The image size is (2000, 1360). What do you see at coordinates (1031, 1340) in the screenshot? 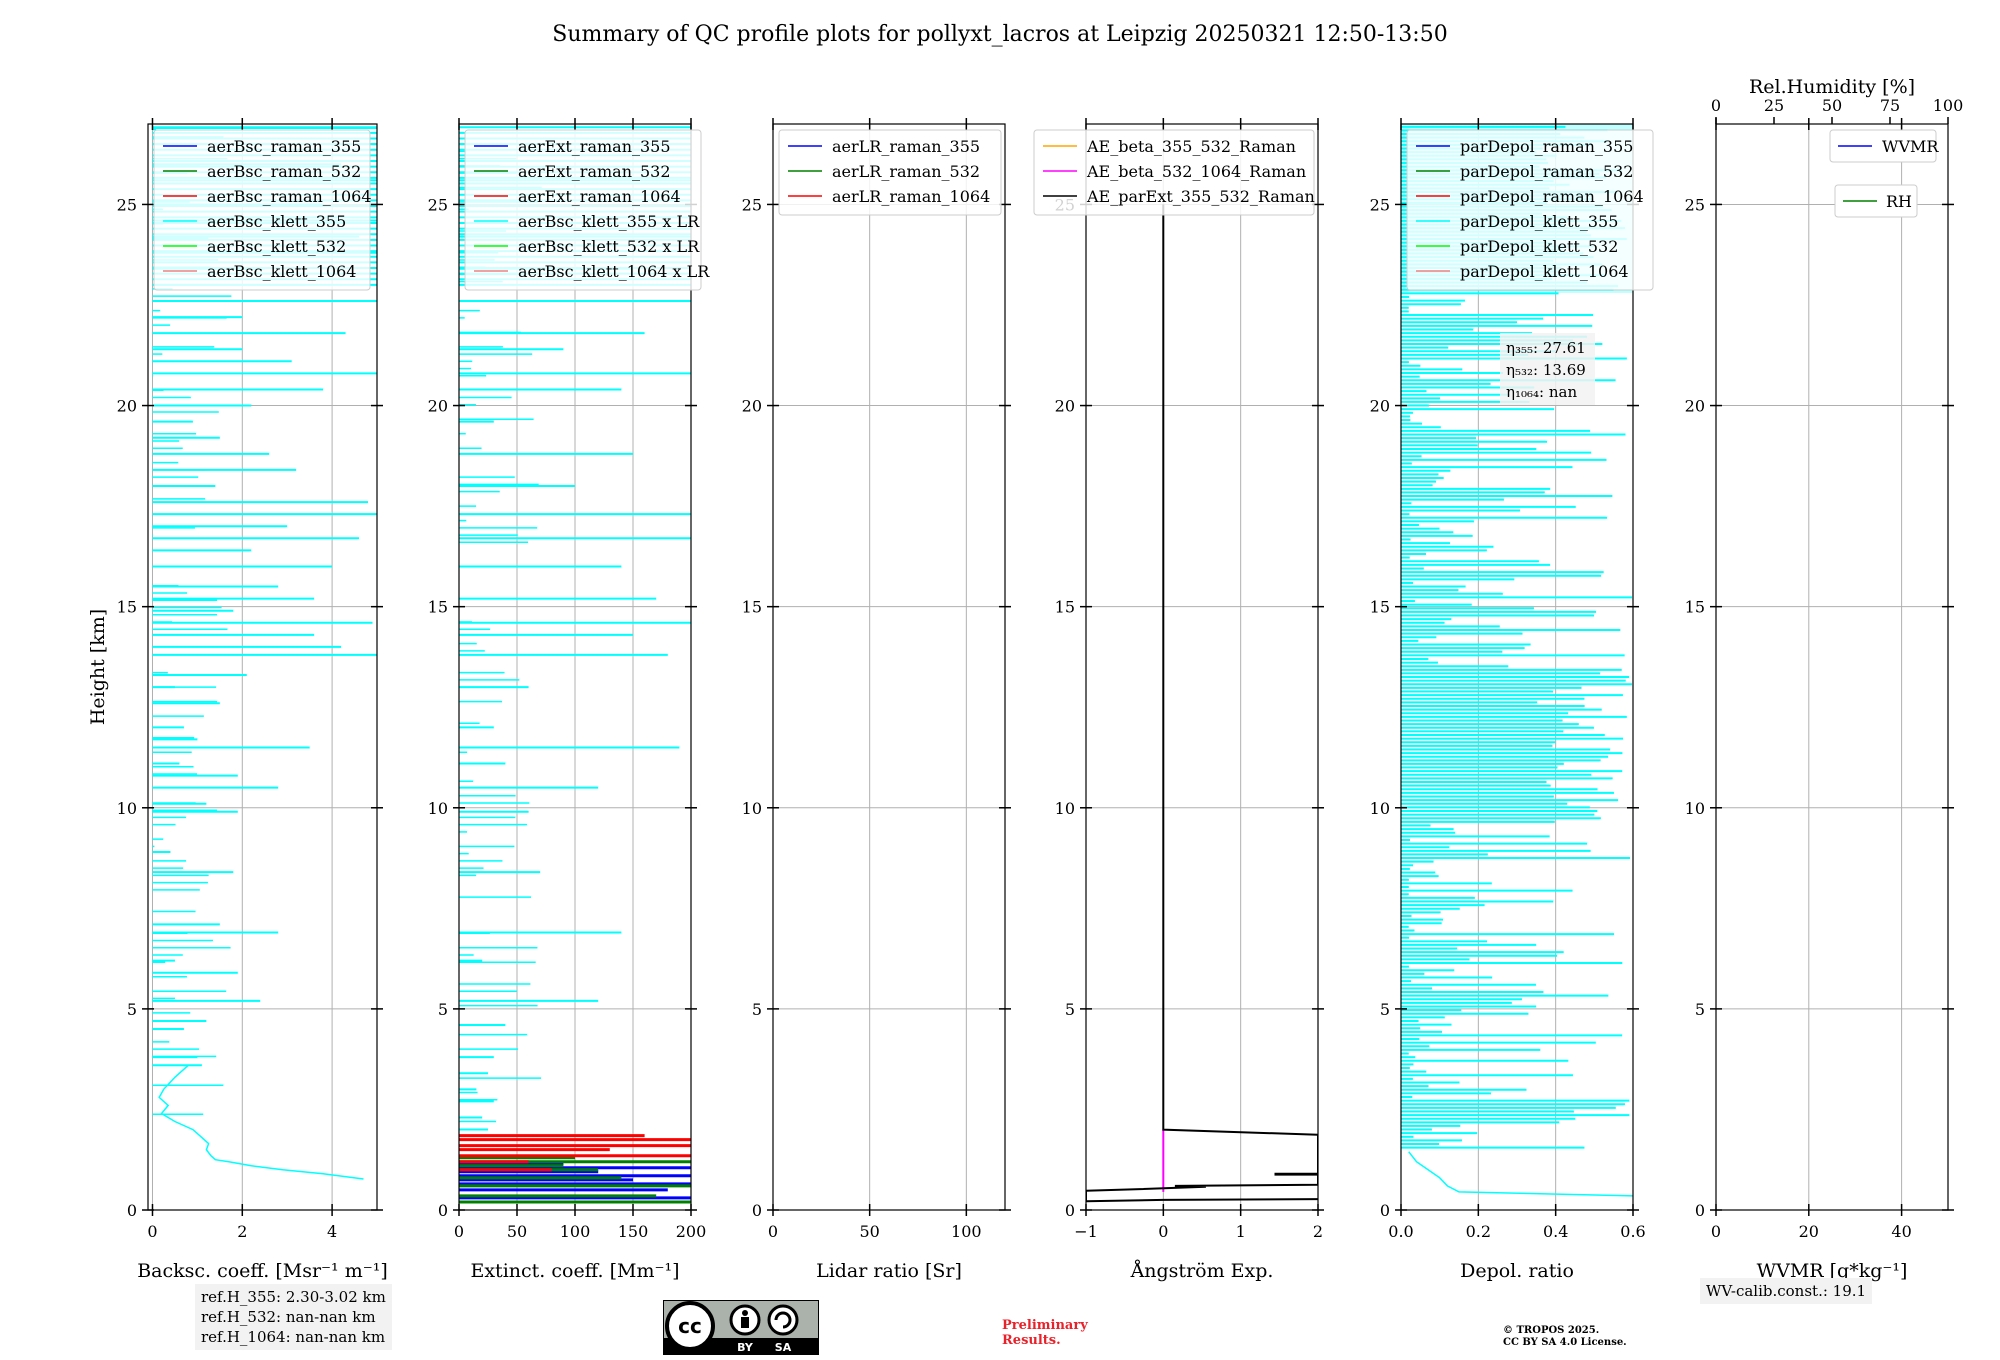
I see `preliminary-line-2: Results.` at bounding box center [1031, 1340].